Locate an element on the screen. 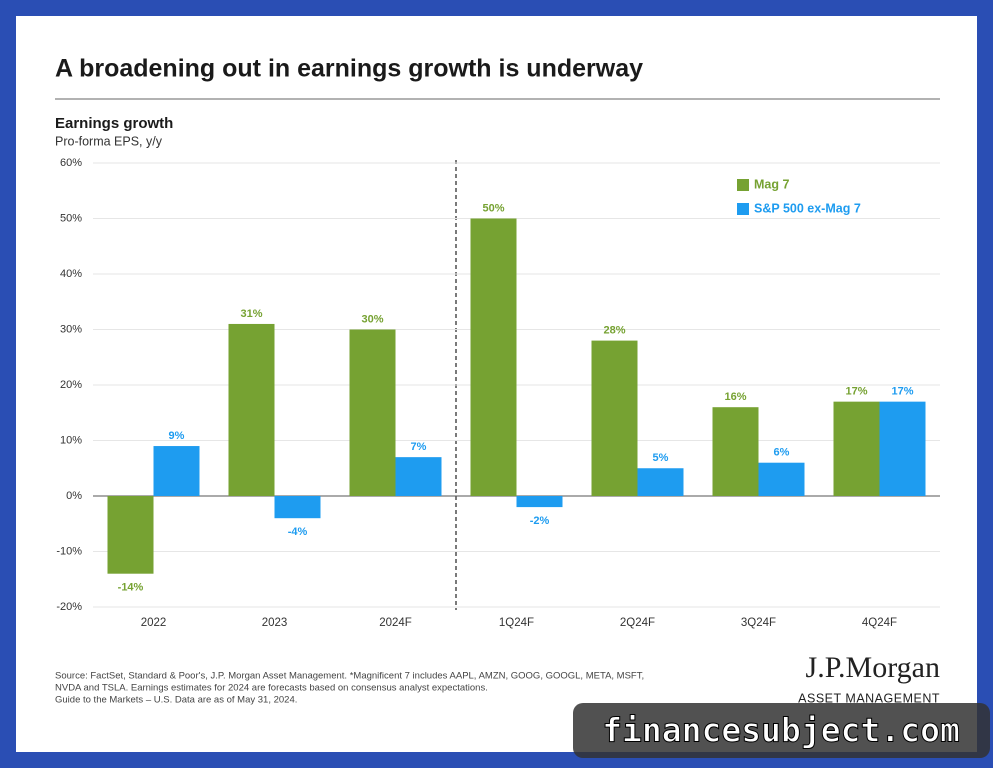 This screenshot has height=768, width=993. x-tick-label: 4Q24F is located at coordinates (879, 623).